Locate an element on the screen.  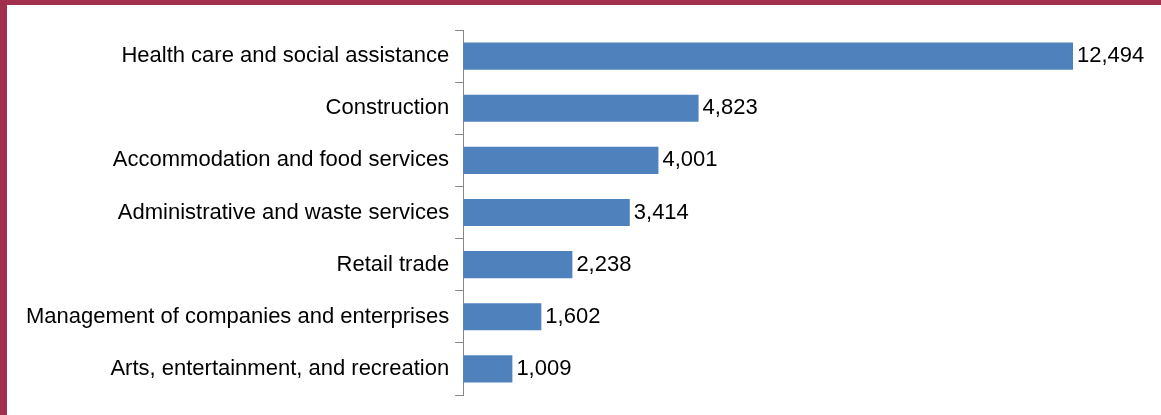
y-tick-label: Retail trade is located at coordinates (393, 263).